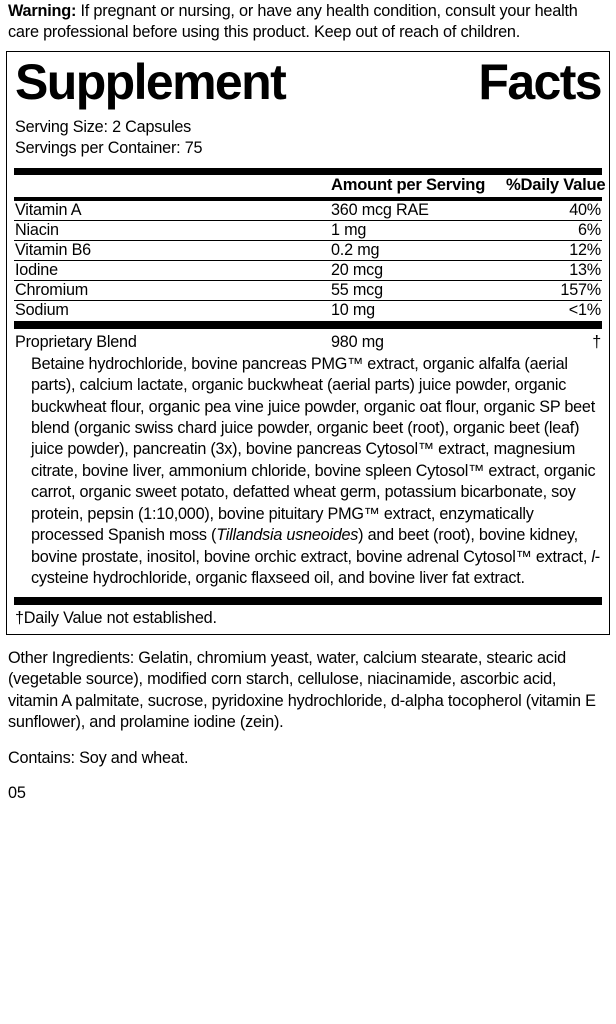  I want to click on servings-per-container: Servings per Container: 75, so click(109, 148).